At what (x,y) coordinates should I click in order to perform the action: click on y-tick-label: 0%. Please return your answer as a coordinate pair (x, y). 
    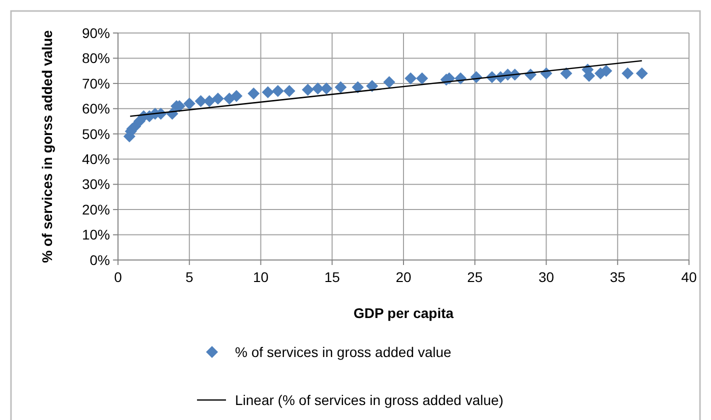
    Looking at the image, I should click on (100, 260).